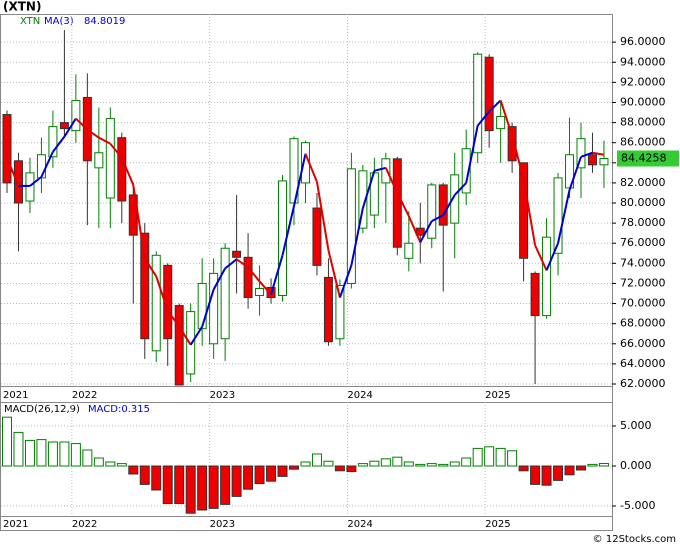 The image size is (680, 546). I want to click on y-tick-label: -5.000, so click(637, 505).